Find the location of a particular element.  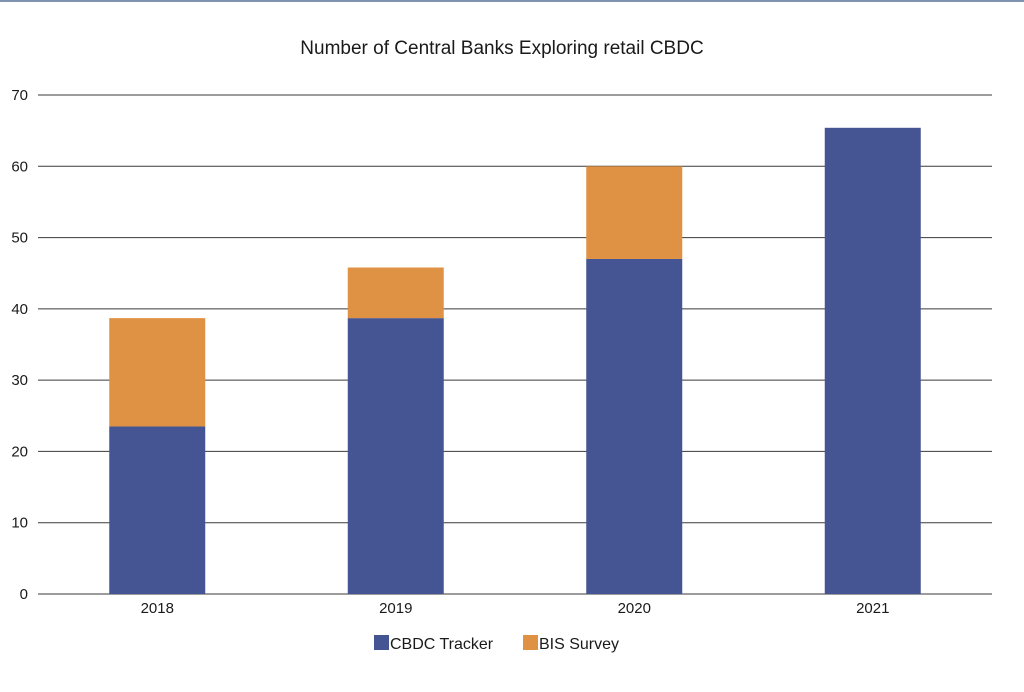

y-tick-label: 60 is located at coordinates (19, 166).